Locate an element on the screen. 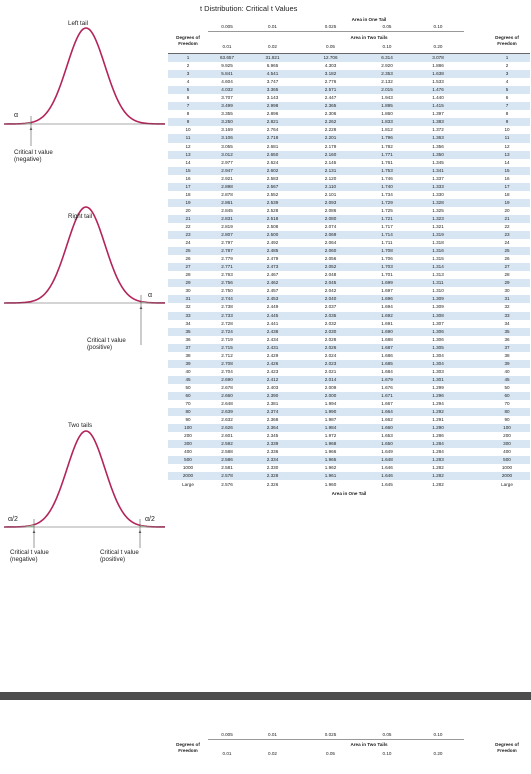 The width and height of the screenshot is (531, 774). df-cell: 45 is located at coordinates (188, 379).